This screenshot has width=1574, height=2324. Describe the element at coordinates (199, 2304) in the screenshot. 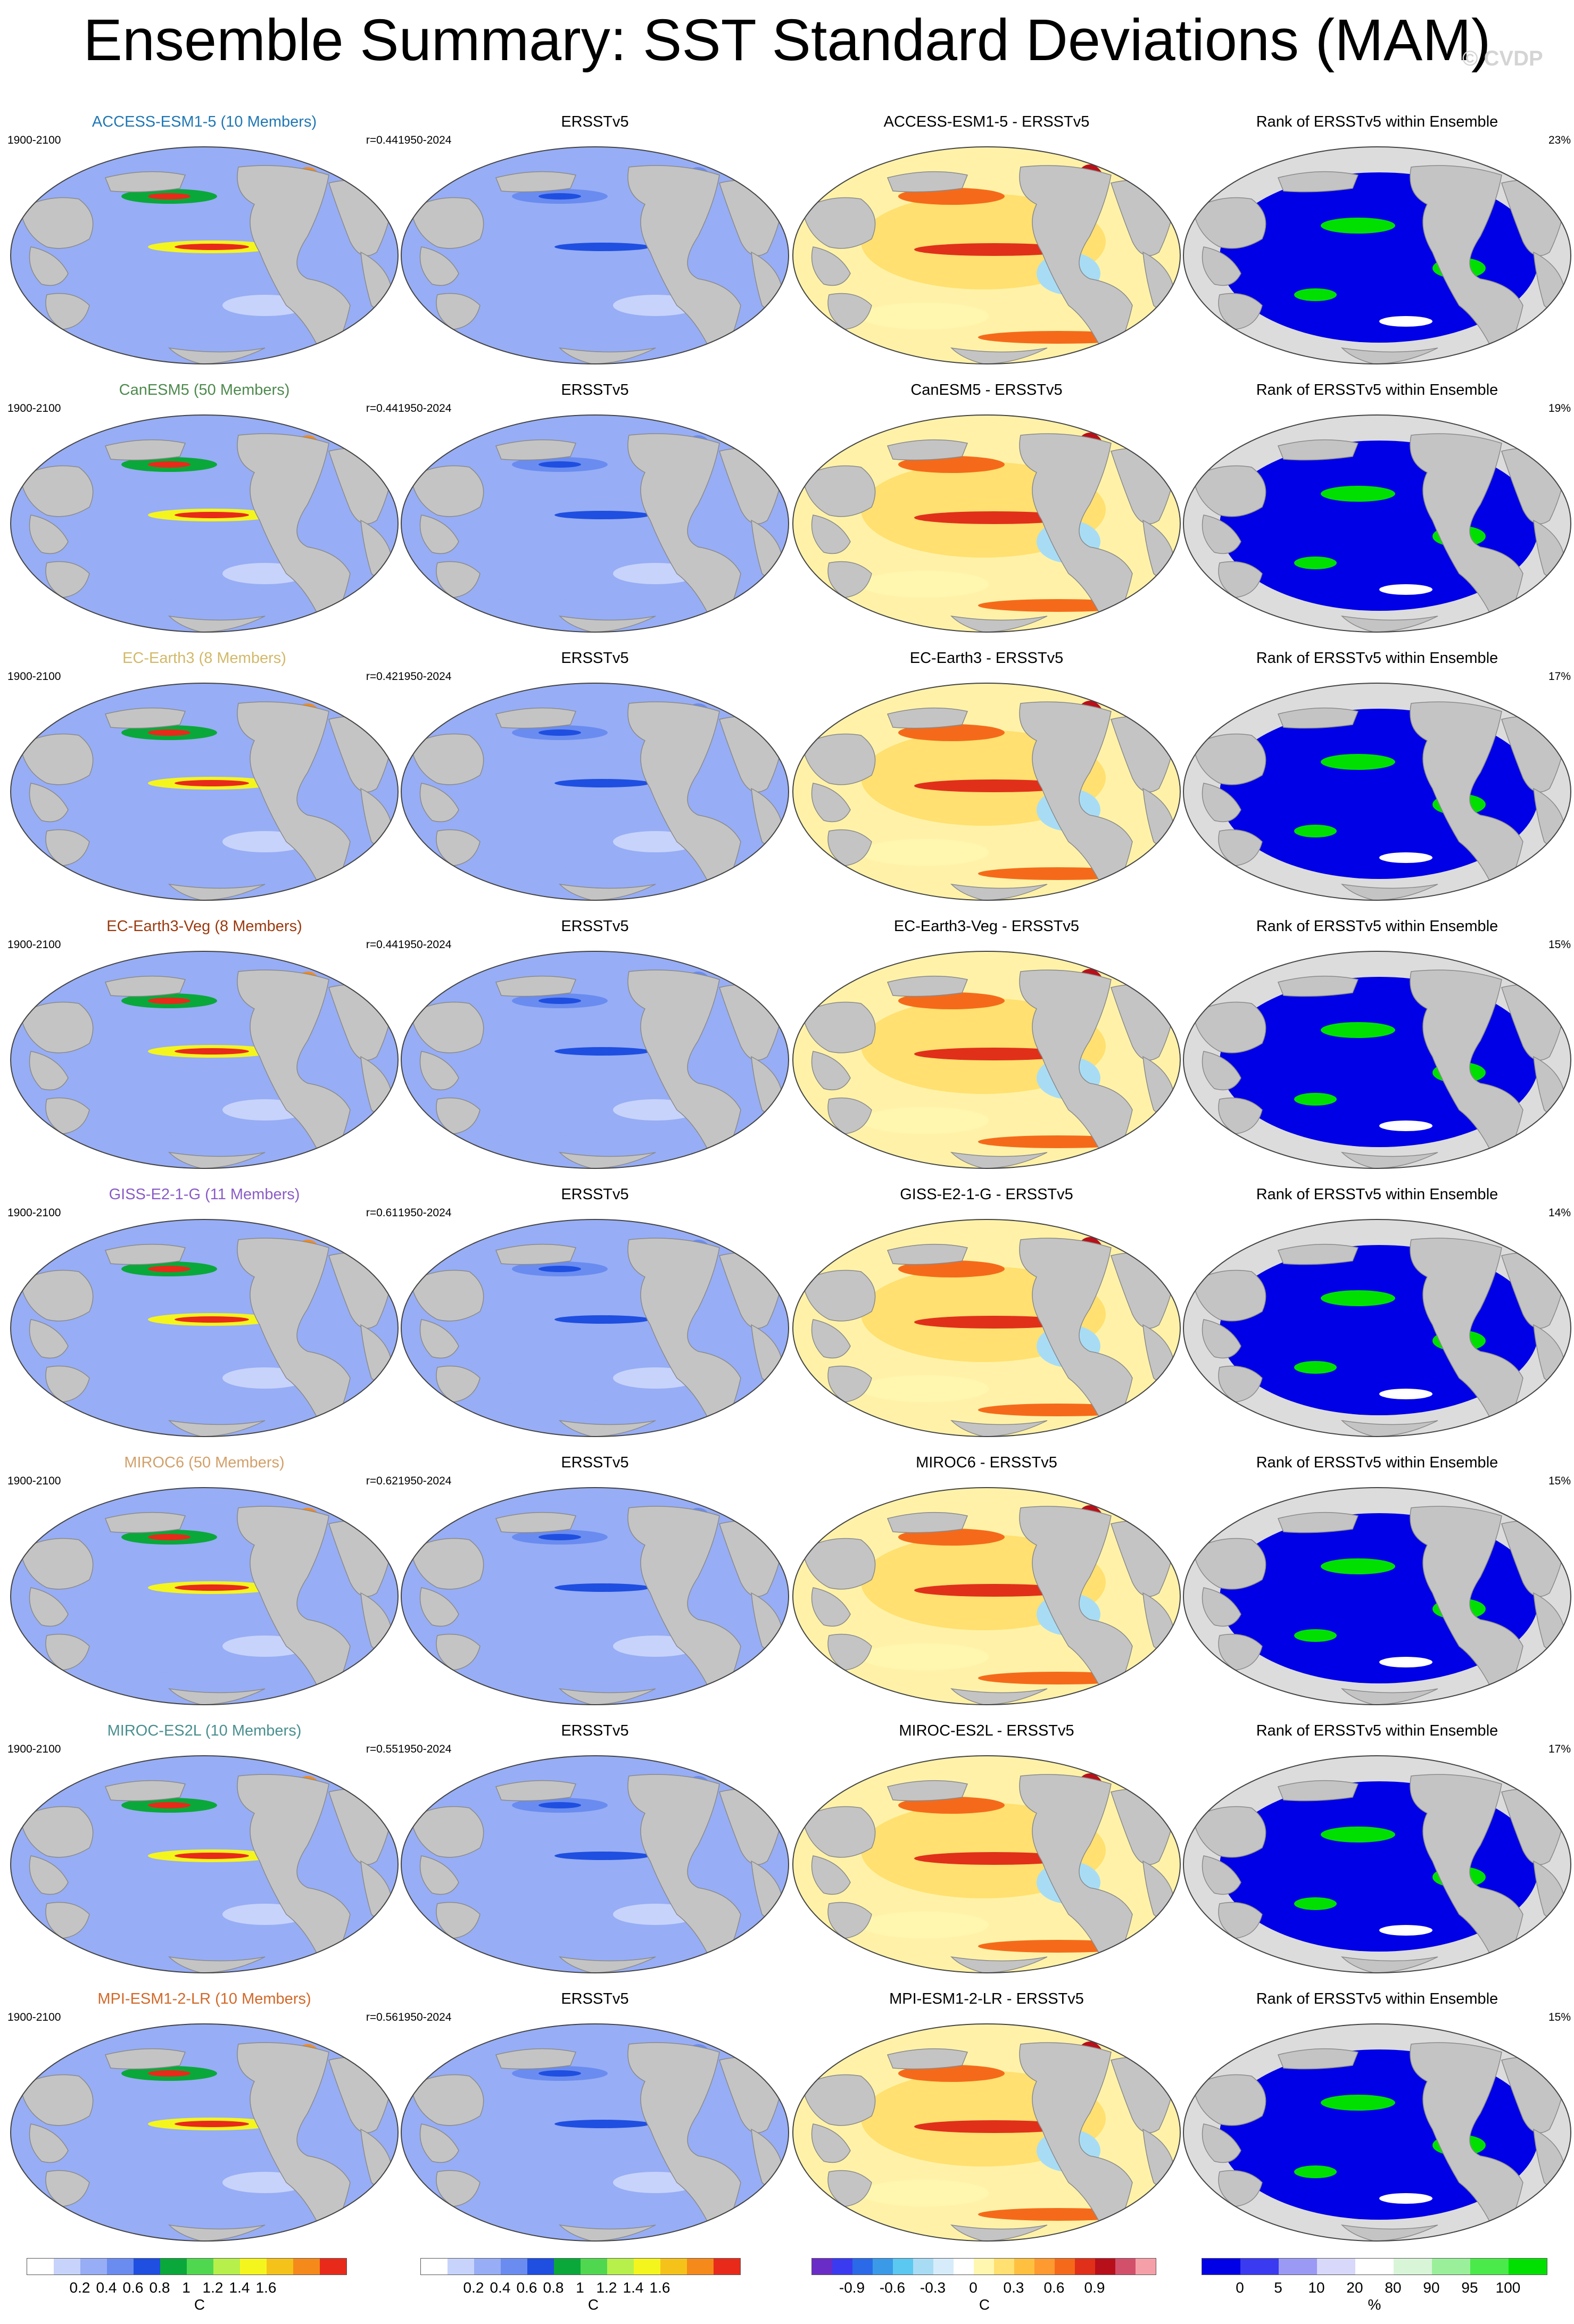

I see `sd-colorbar-unit: C` at that location.